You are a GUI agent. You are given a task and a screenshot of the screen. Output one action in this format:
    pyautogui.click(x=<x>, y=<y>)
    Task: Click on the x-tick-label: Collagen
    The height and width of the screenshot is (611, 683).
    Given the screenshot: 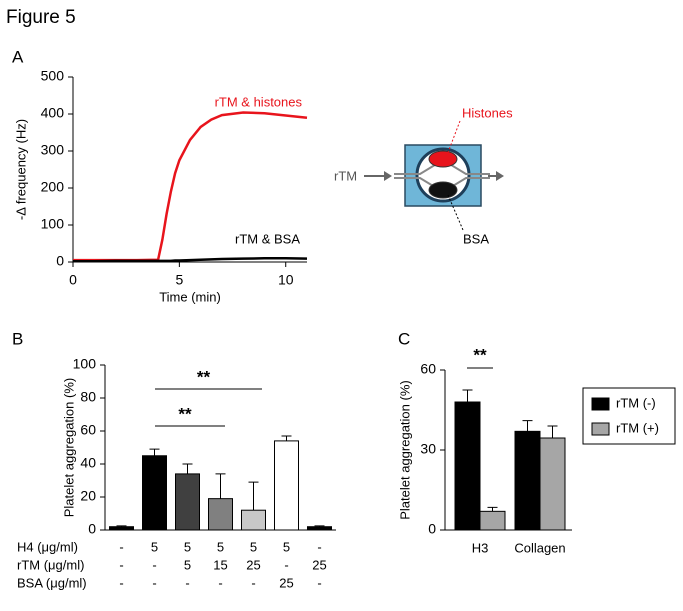 What is the action you would take?
    pyautogui.click(x=539, y=547)
    